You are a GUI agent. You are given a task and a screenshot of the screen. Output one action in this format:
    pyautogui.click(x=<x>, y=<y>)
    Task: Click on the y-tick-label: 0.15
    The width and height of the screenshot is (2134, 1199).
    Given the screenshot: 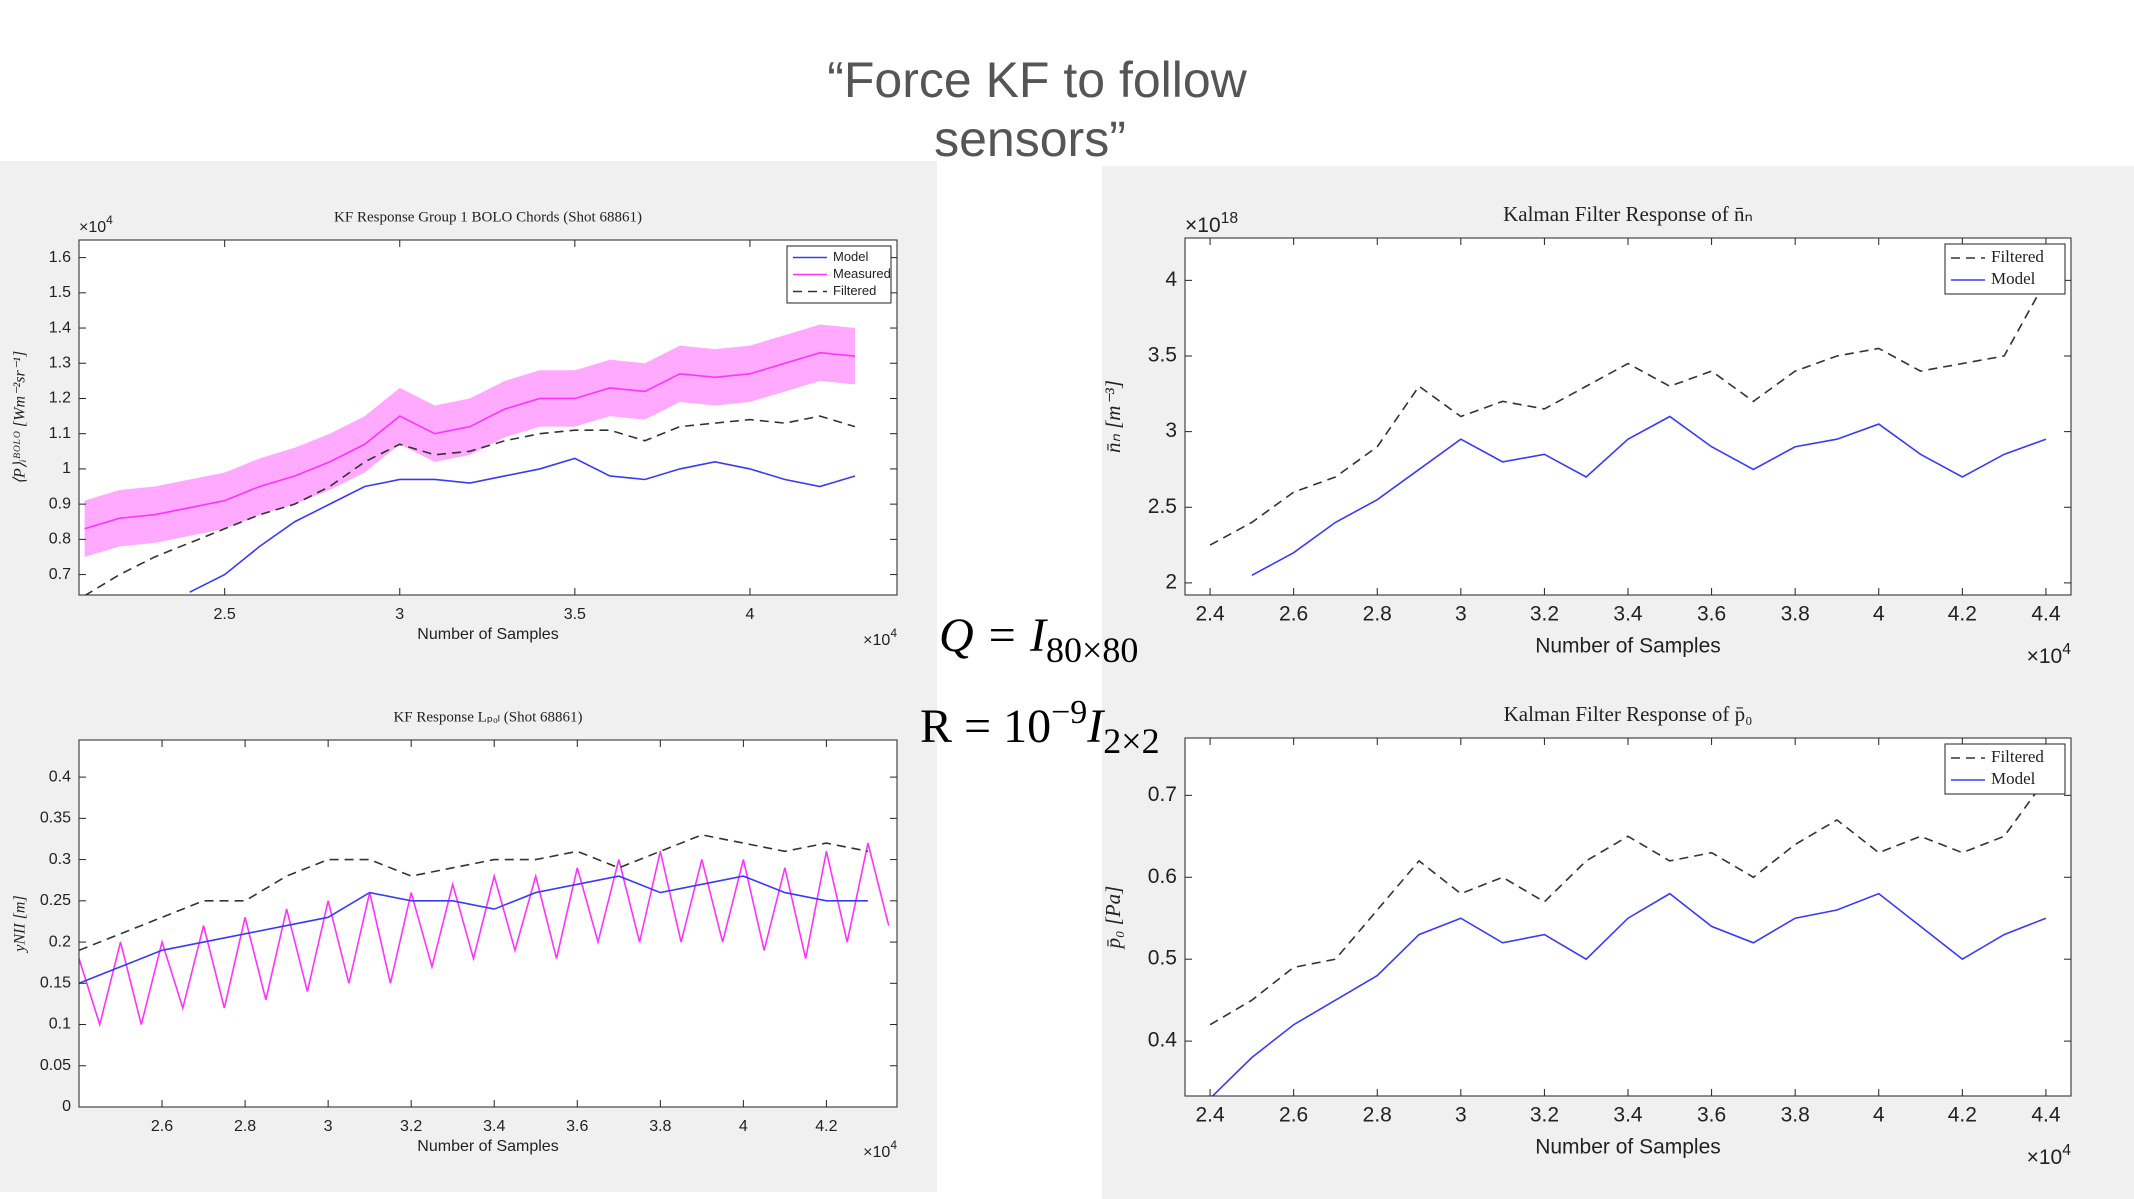 What is the action you would take?
    pyautogui.click(x=55, y=983)
    